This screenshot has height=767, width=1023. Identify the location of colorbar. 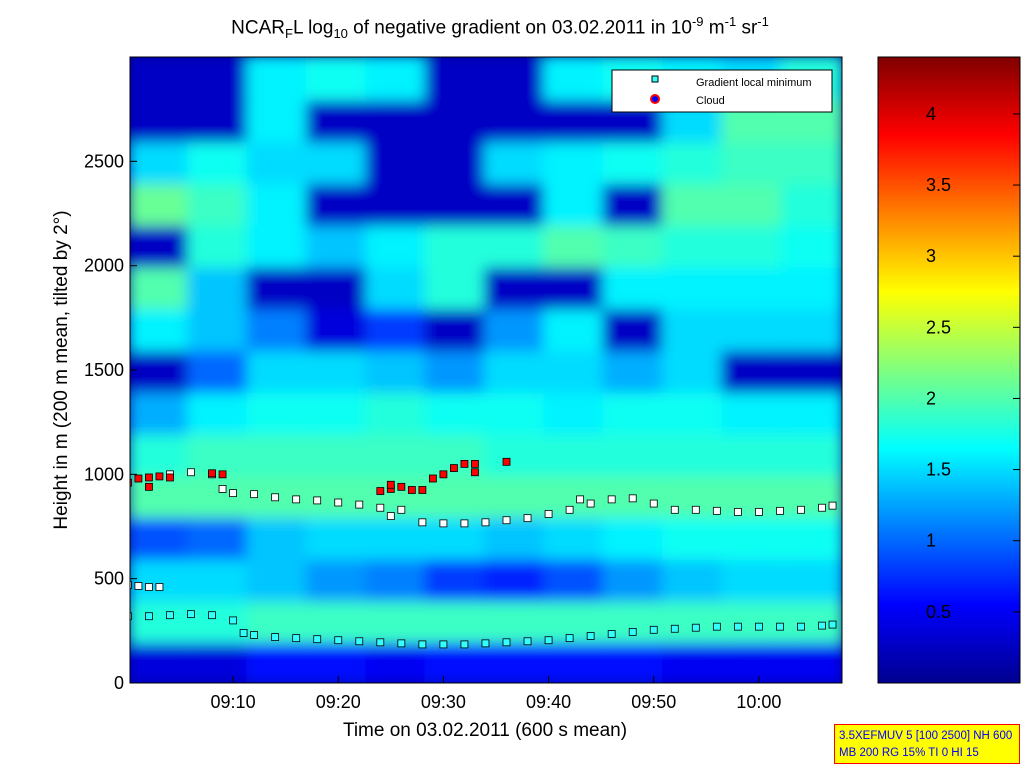
(949, 370).